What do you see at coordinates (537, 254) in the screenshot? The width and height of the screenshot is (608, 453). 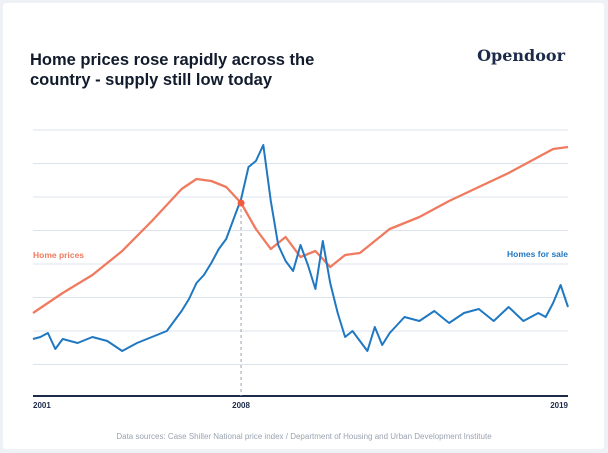 I see `legend-homes-for-sale: Homes for sale` at bounding box center [537, 254].